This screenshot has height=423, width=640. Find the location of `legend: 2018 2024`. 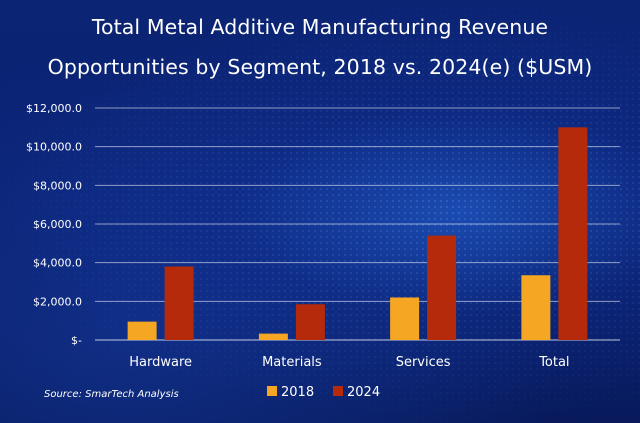

legend: 2018 2024 is located at coordinates (323, 392).